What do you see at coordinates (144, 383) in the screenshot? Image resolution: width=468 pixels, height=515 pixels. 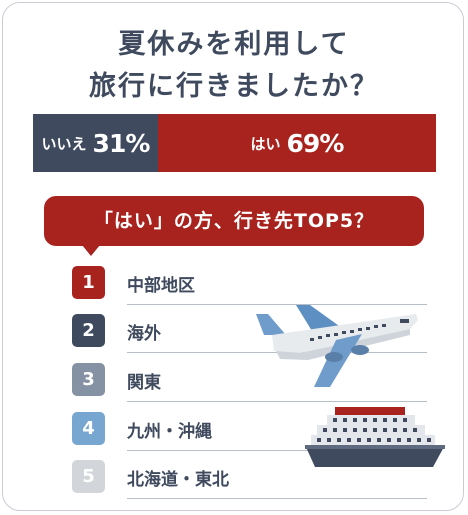 I see `rank-name: 関東` at bounding box center [144, 383].